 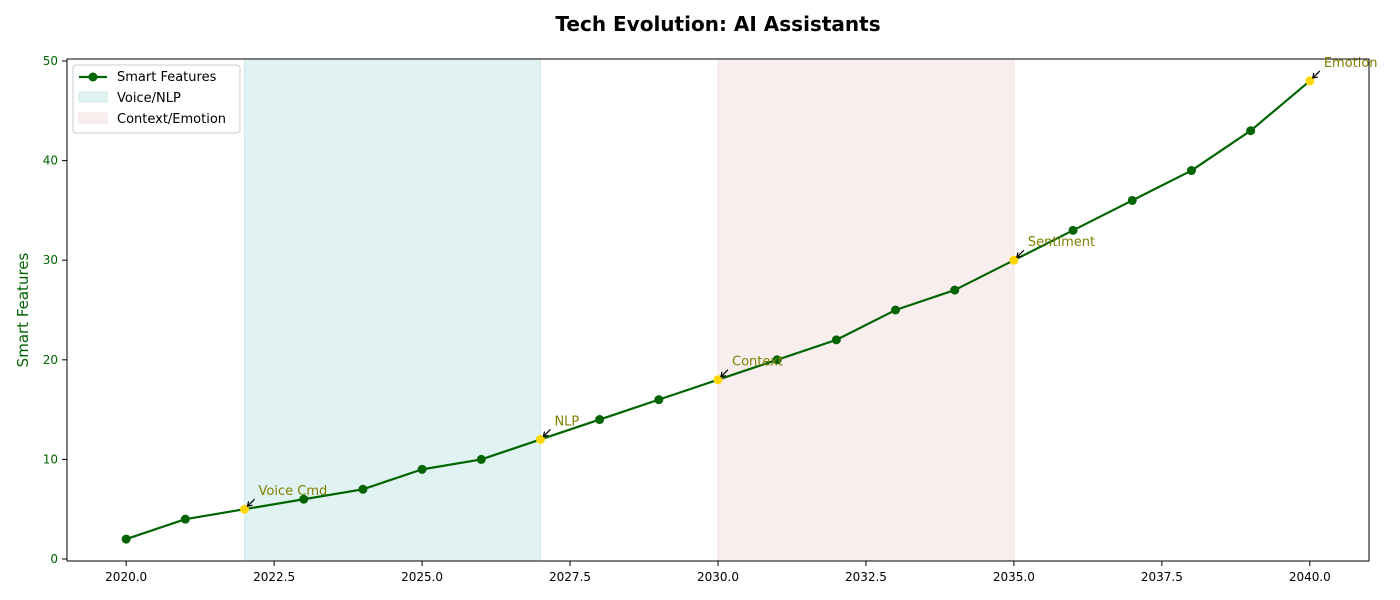 I want to click on legend-marker, so click(x=93, y=77).